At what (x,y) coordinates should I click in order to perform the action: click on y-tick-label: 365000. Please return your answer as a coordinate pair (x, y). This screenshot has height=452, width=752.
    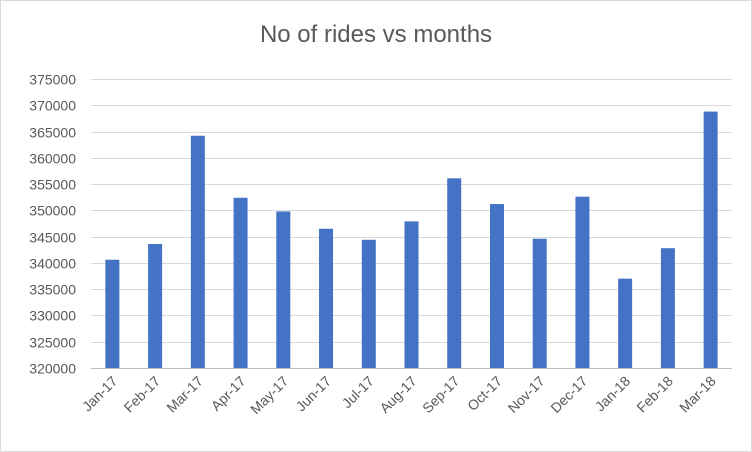
    Looking at the image, I should click on (52, 133).